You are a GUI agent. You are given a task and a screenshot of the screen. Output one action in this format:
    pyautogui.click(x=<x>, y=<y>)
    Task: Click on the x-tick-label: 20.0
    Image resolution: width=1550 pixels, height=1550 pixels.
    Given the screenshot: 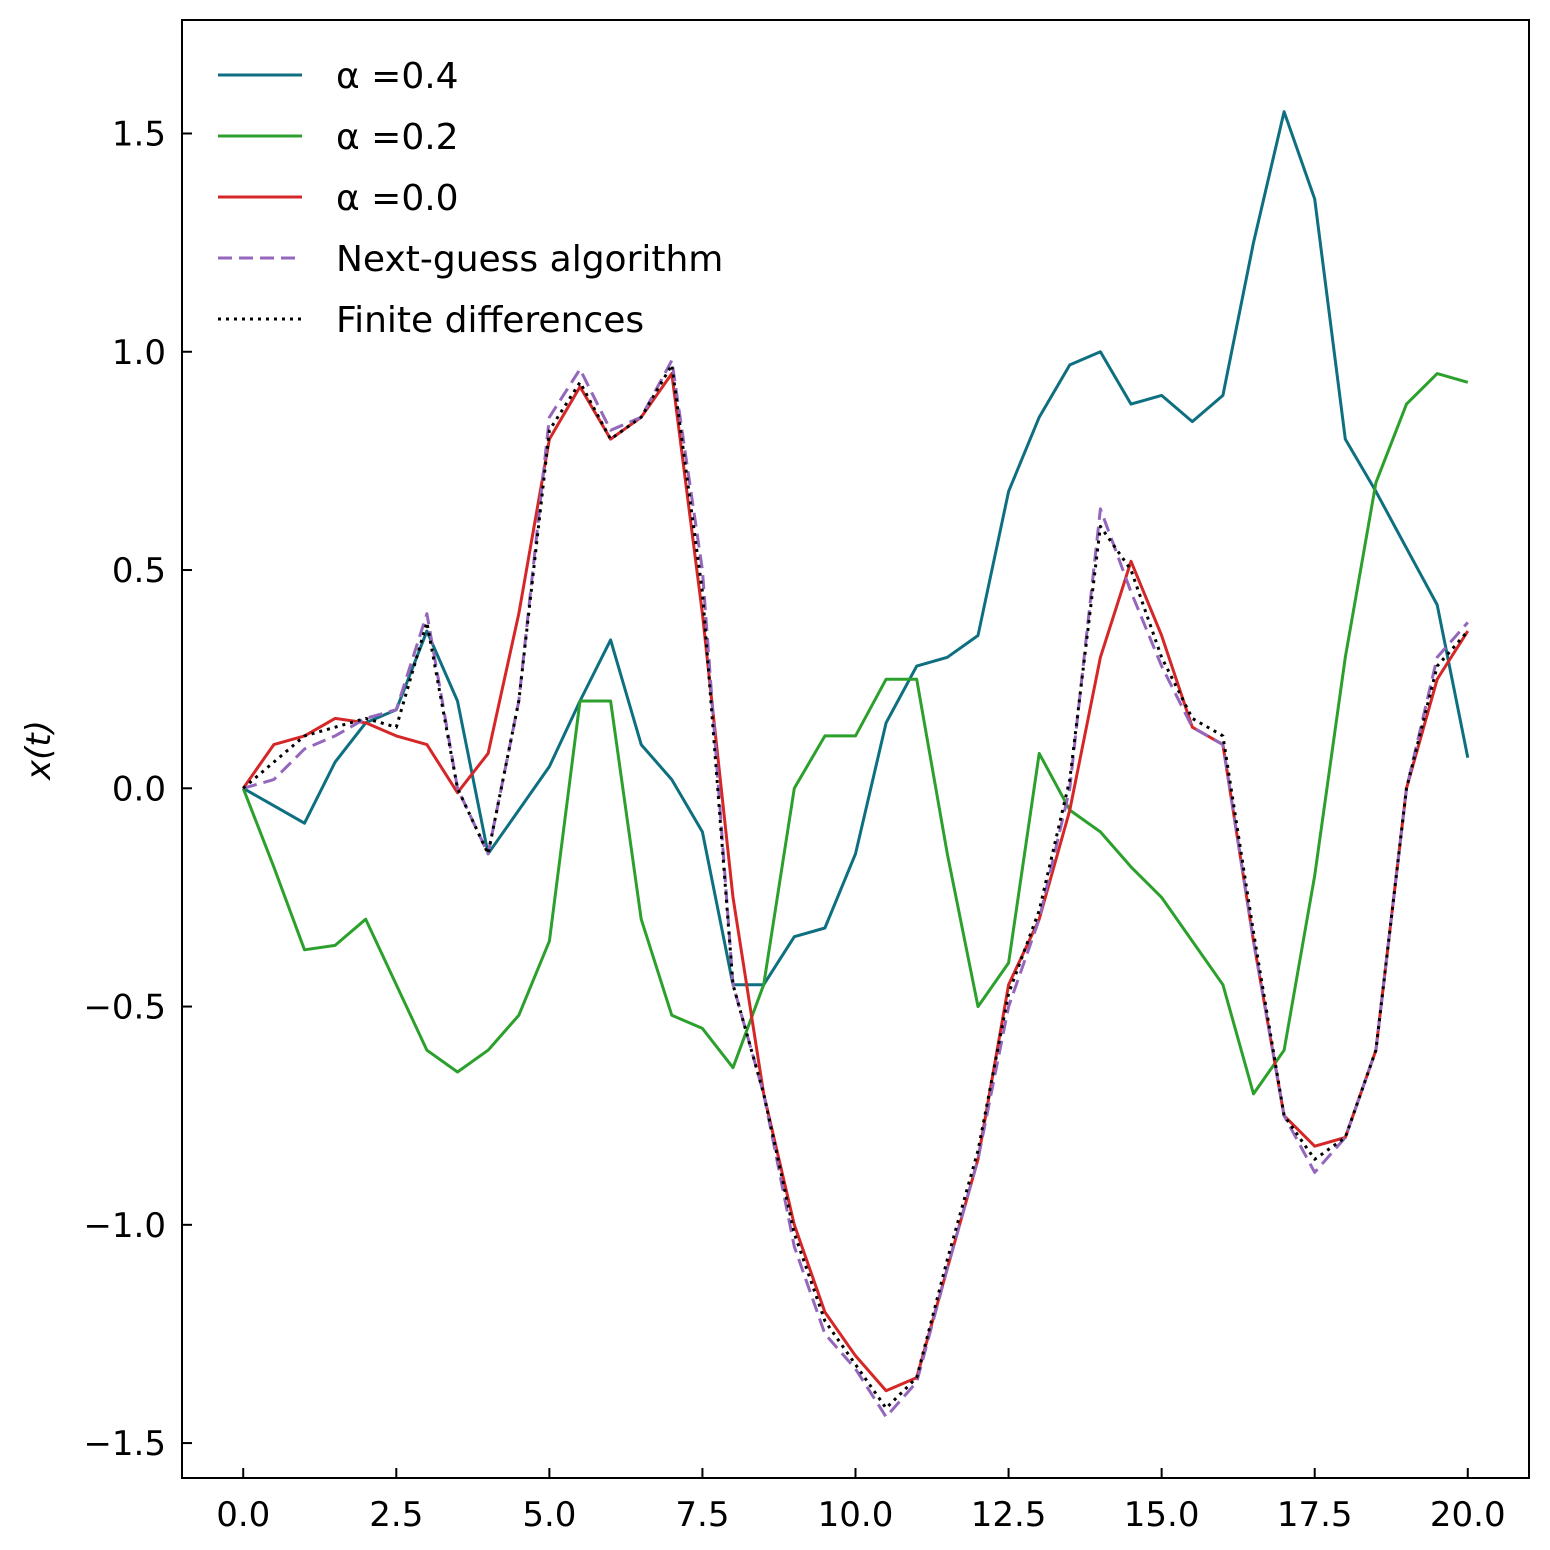 What is the action you would take?
    pyautogui.click(x=1468, y=1515)
    